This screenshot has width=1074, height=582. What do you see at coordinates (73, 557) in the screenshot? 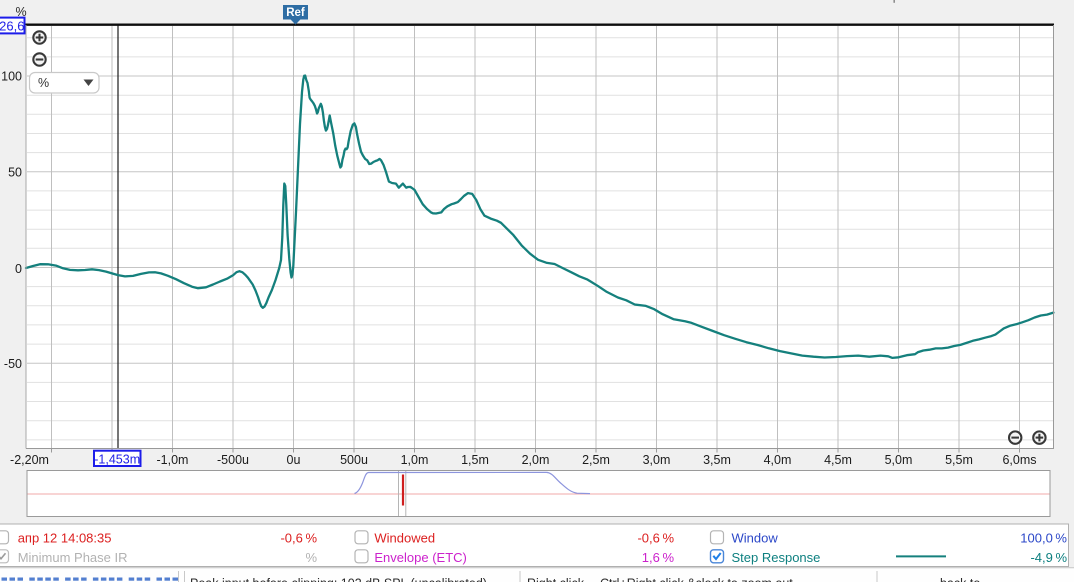
I see `svg-text: Minimum Phase IR` at bounding box center [73, 557].